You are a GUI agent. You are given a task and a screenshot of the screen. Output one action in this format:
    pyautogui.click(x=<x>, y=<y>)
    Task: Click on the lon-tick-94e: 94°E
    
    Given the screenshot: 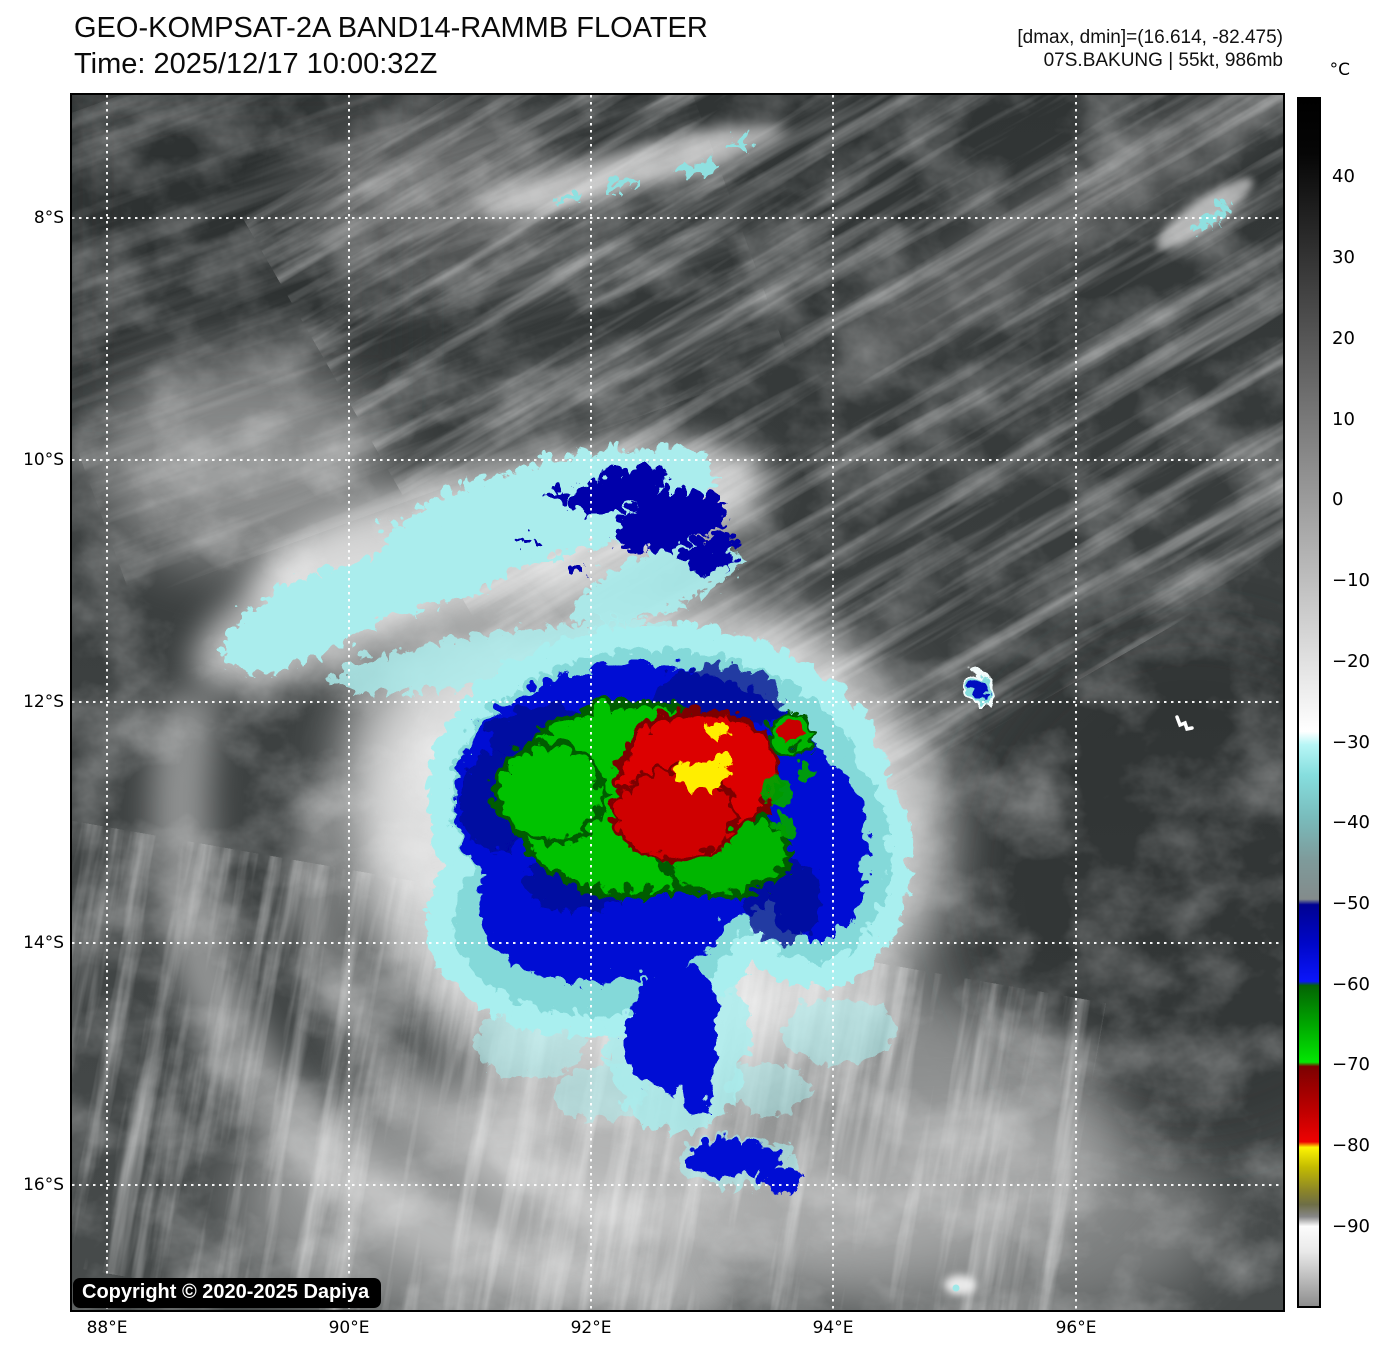 What is the action you would take?
    pyautogui.click(x=833, y=1328)
    